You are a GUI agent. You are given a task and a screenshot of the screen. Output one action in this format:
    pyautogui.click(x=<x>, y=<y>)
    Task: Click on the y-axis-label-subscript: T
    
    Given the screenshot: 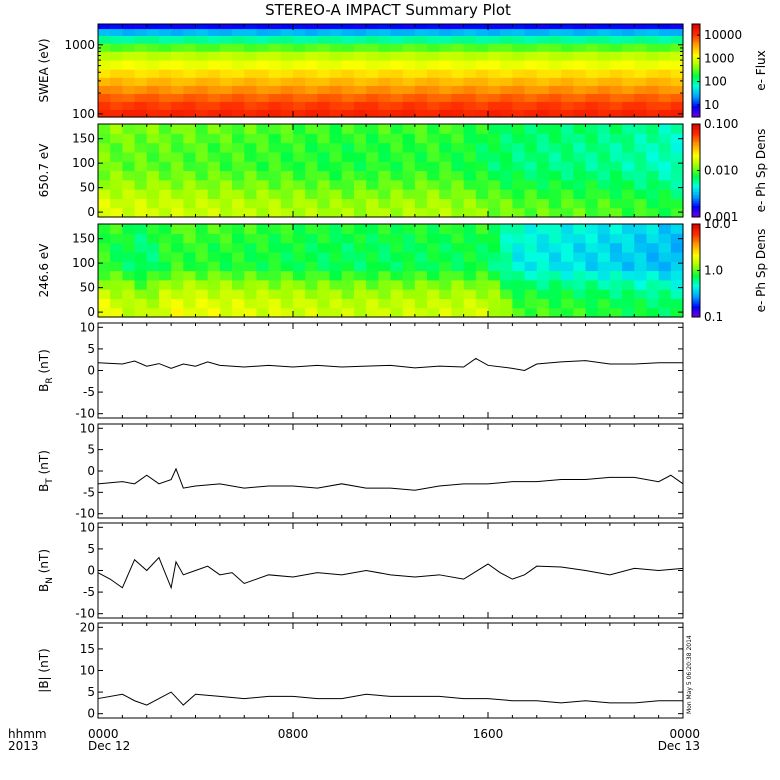 What is the action you would take?
    pyautogui.click(x=50, y=481)
    